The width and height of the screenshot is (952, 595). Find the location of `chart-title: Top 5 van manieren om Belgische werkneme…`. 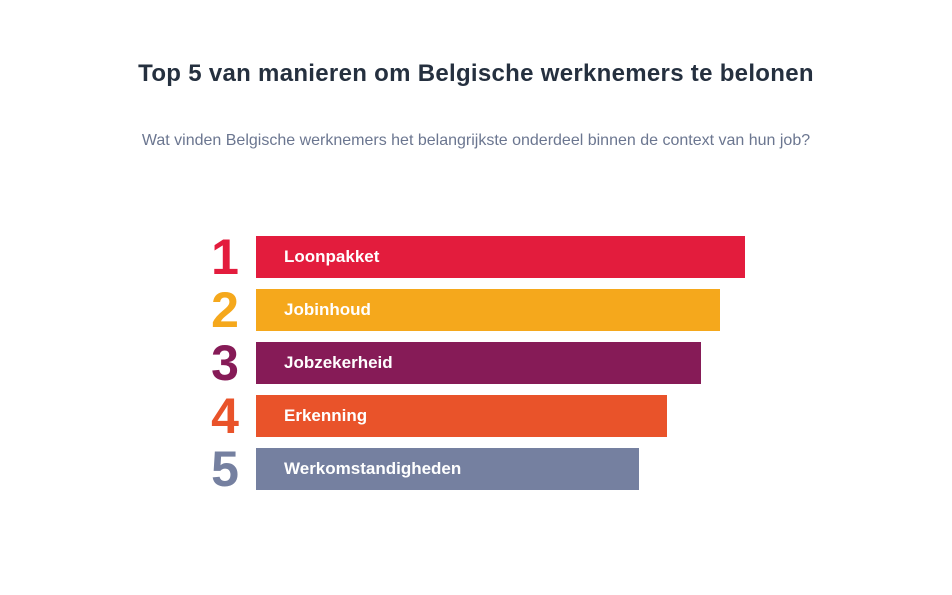

chart-title: Top 5 van manieren om Belgische werkneme… is located at coordinates (476, 73).